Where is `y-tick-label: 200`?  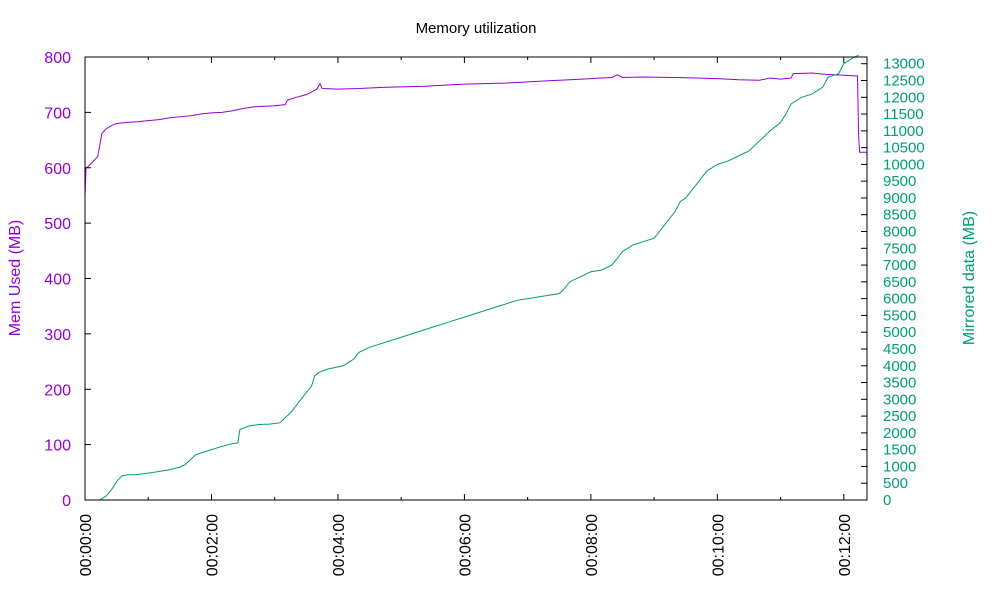 y-tick-label: 200 is located at coordinates (57, 390).